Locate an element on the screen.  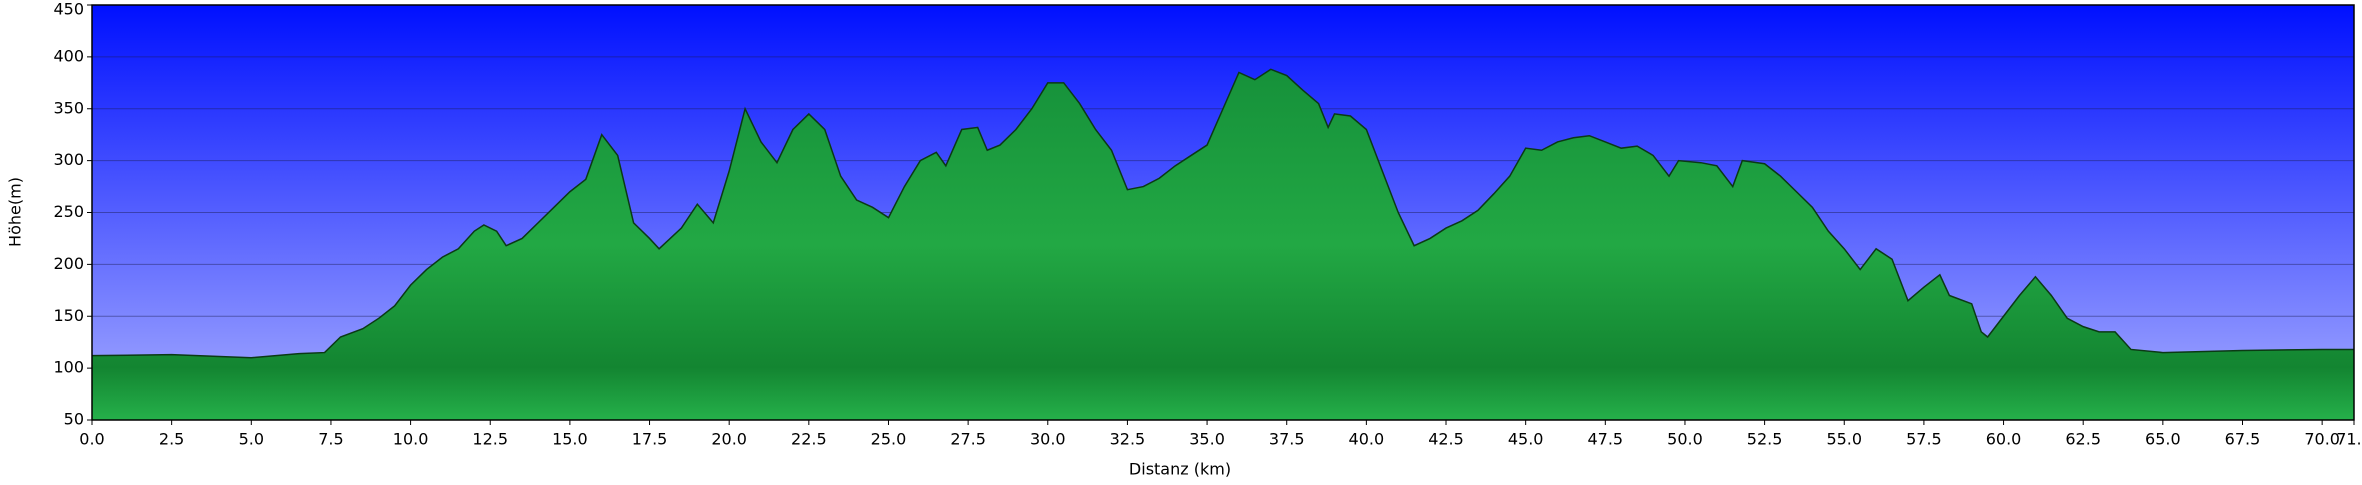
y-tick-label: 50 is located at coordinates (74, 419).